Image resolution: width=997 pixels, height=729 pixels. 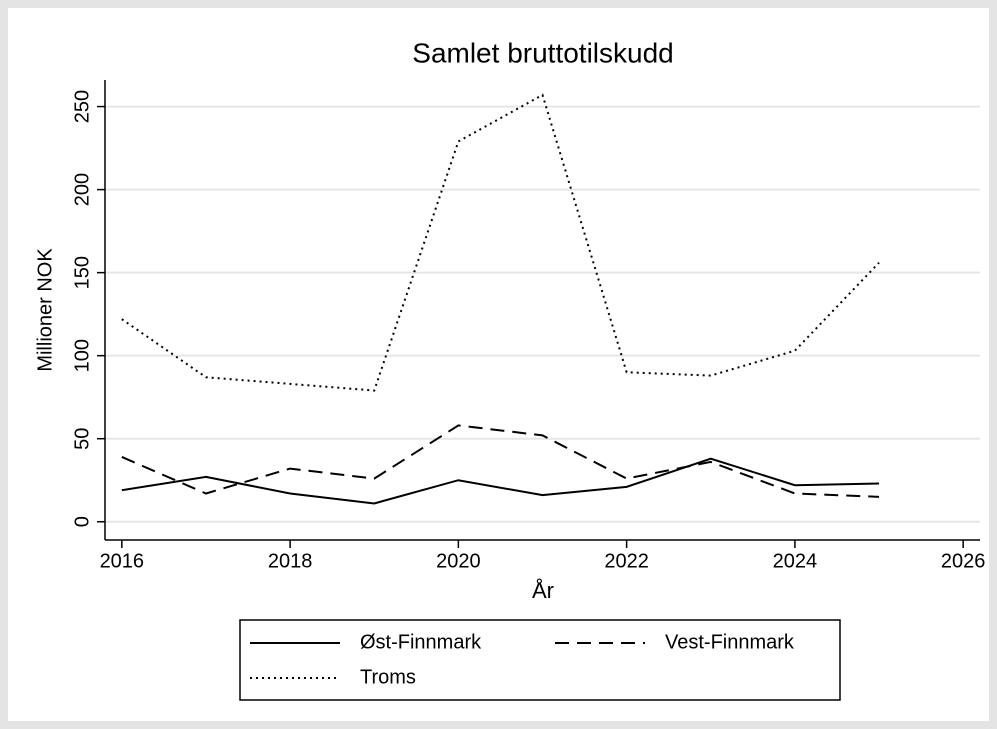 What do you see at coordinates (540, 660) in the screenshot?
I see `legend` at bounding box center [540, 660].